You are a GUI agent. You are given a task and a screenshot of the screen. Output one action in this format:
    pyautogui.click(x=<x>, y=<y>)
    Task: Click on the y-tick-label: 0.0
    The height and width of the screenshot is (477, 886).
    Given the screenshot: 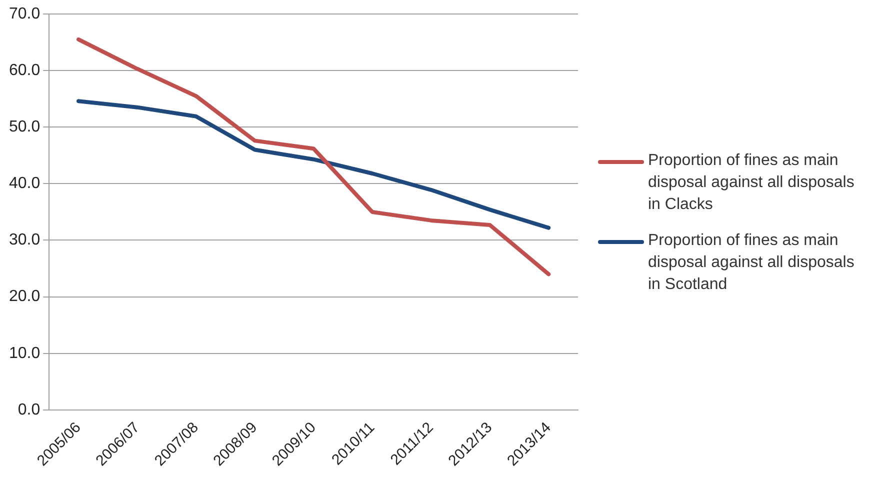 What is the action you would take?
    pyautogui.click(x=29, y=409)
    